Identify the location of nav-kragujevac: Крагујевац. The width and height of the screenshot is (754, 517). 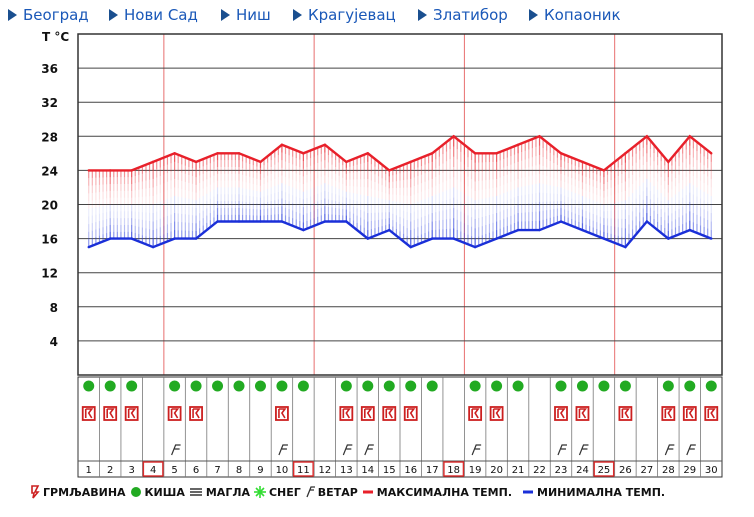
(344, 15).